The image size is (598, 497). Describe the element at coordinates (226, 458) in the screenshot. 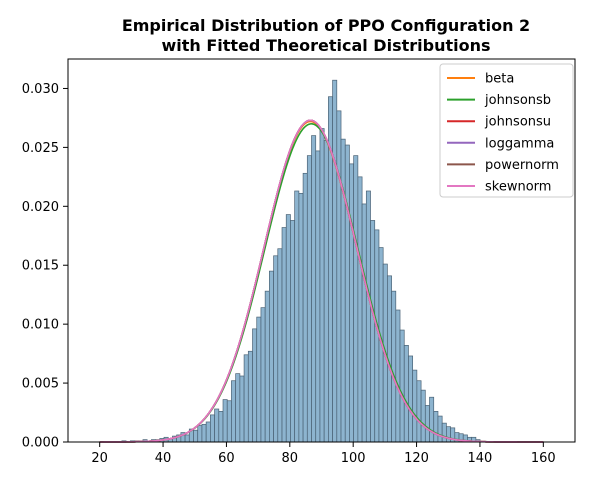

I see `x-tick-label: 60` at that location.